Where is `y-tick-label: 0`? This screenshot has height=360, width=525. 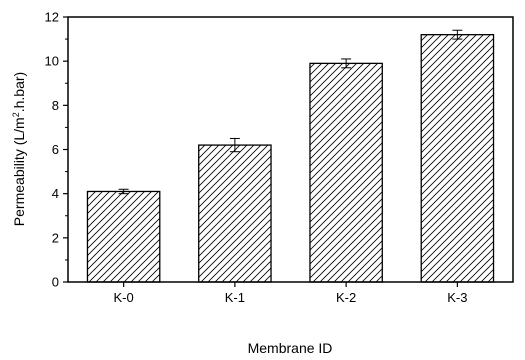
y-tick-label: 0 is located at coordinates (55, 282).